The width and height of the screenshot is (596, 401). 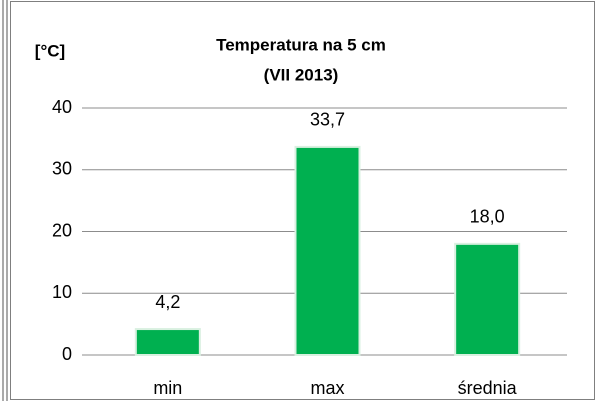 What do you see at coordinates (301, 44) in the screenshot?
I see `chart-title: Temperatura na 5 cm` at bounding box center [301, 44].